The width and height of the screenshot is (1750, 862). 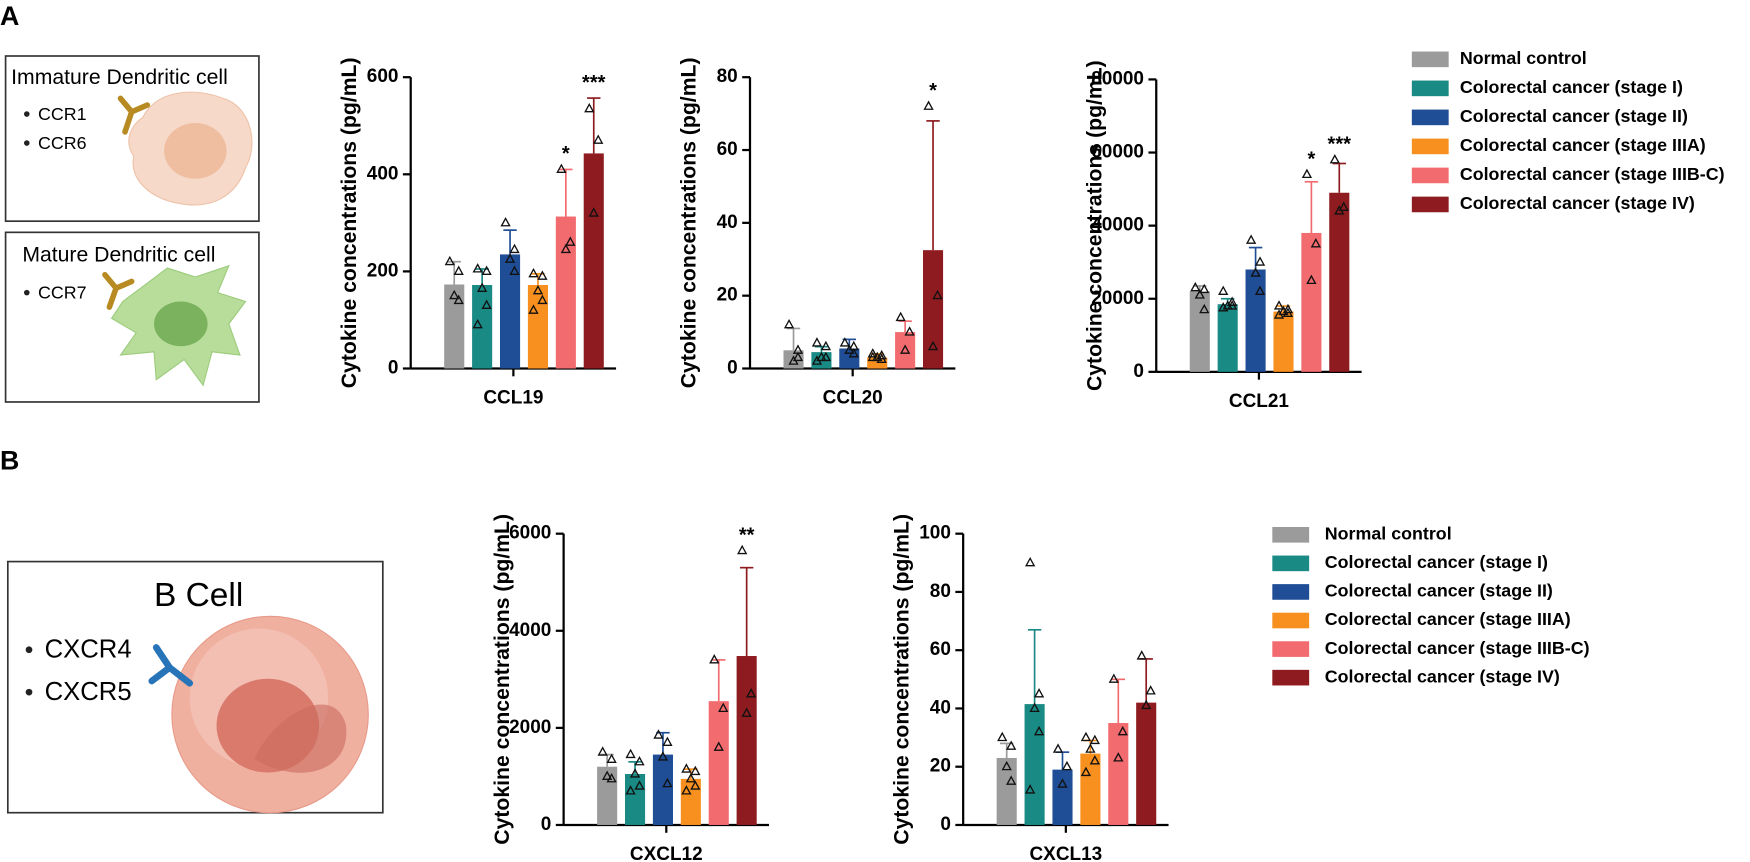 What do you see at coordinates (383, 270) in the screenshot?
I see `y-tick-label: 200` at bounding box center [383, 270].